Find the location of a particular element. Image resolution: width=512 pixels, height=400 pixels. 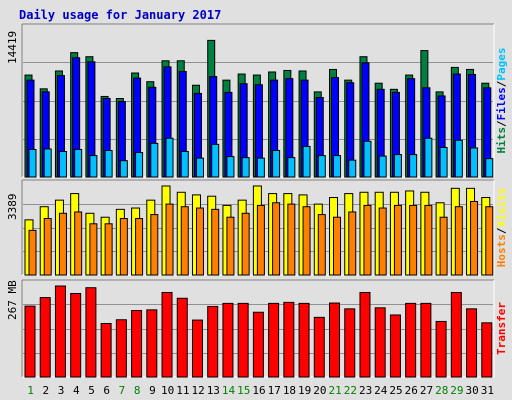

day-label: 17 is located at coordinates (274, 390).